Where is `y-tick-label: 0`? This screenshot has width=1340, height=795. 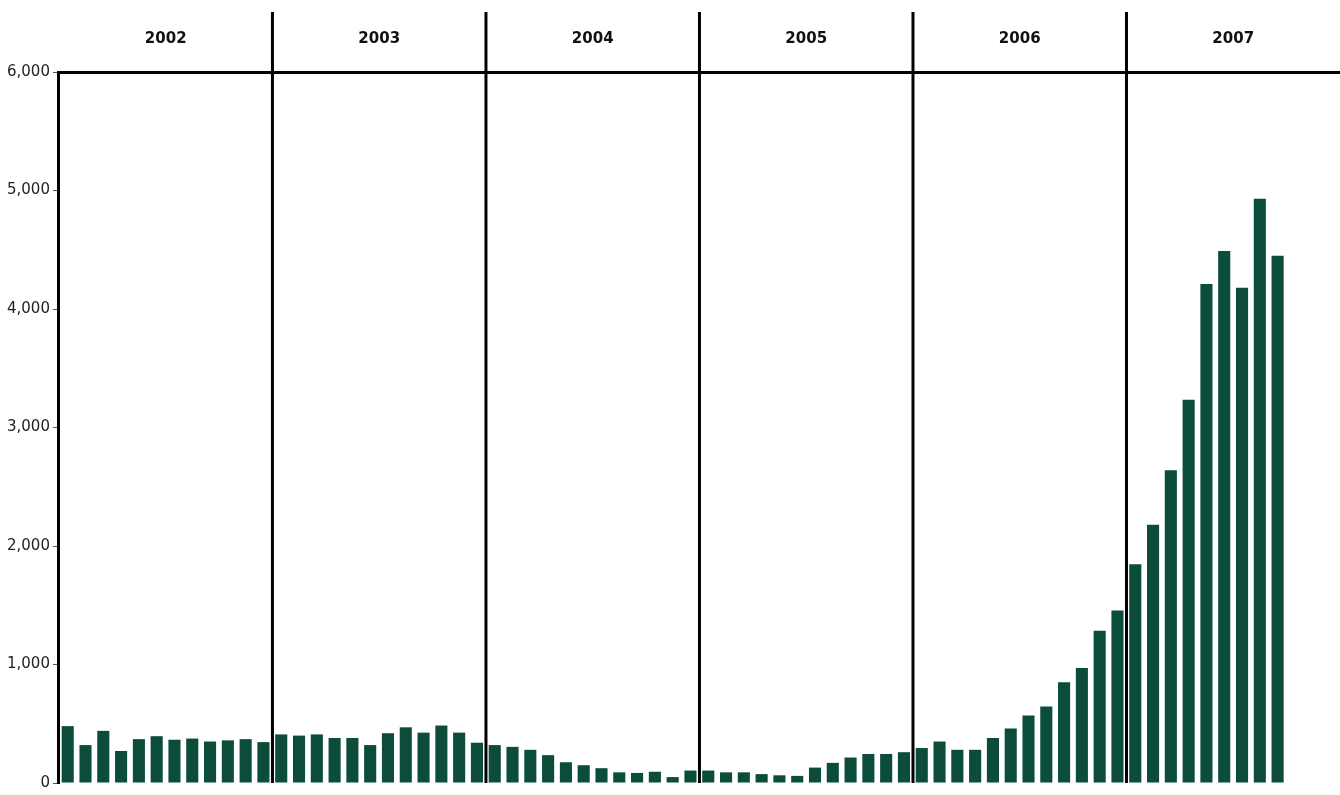
y-tick-label: 0 is located at coordinates (45, 781).